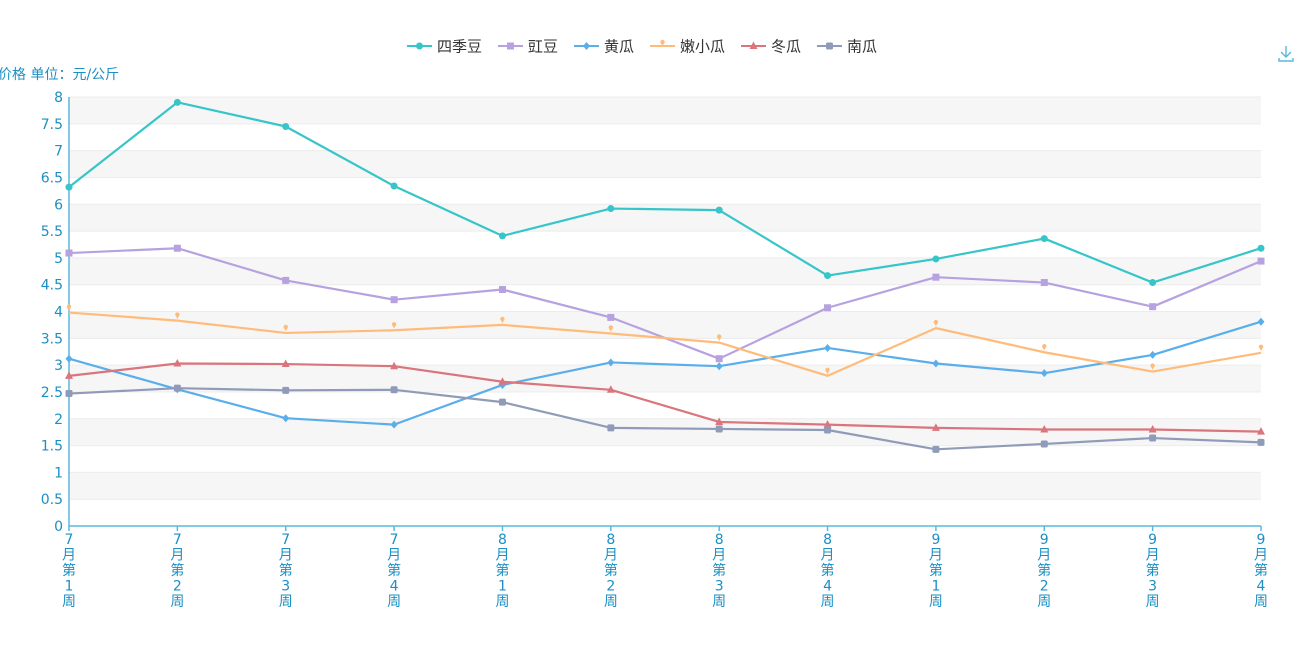 This screenshot has width=1300, height=650. I want to click on x-tick-label: 7 月第 1 周, so click(69, 571).